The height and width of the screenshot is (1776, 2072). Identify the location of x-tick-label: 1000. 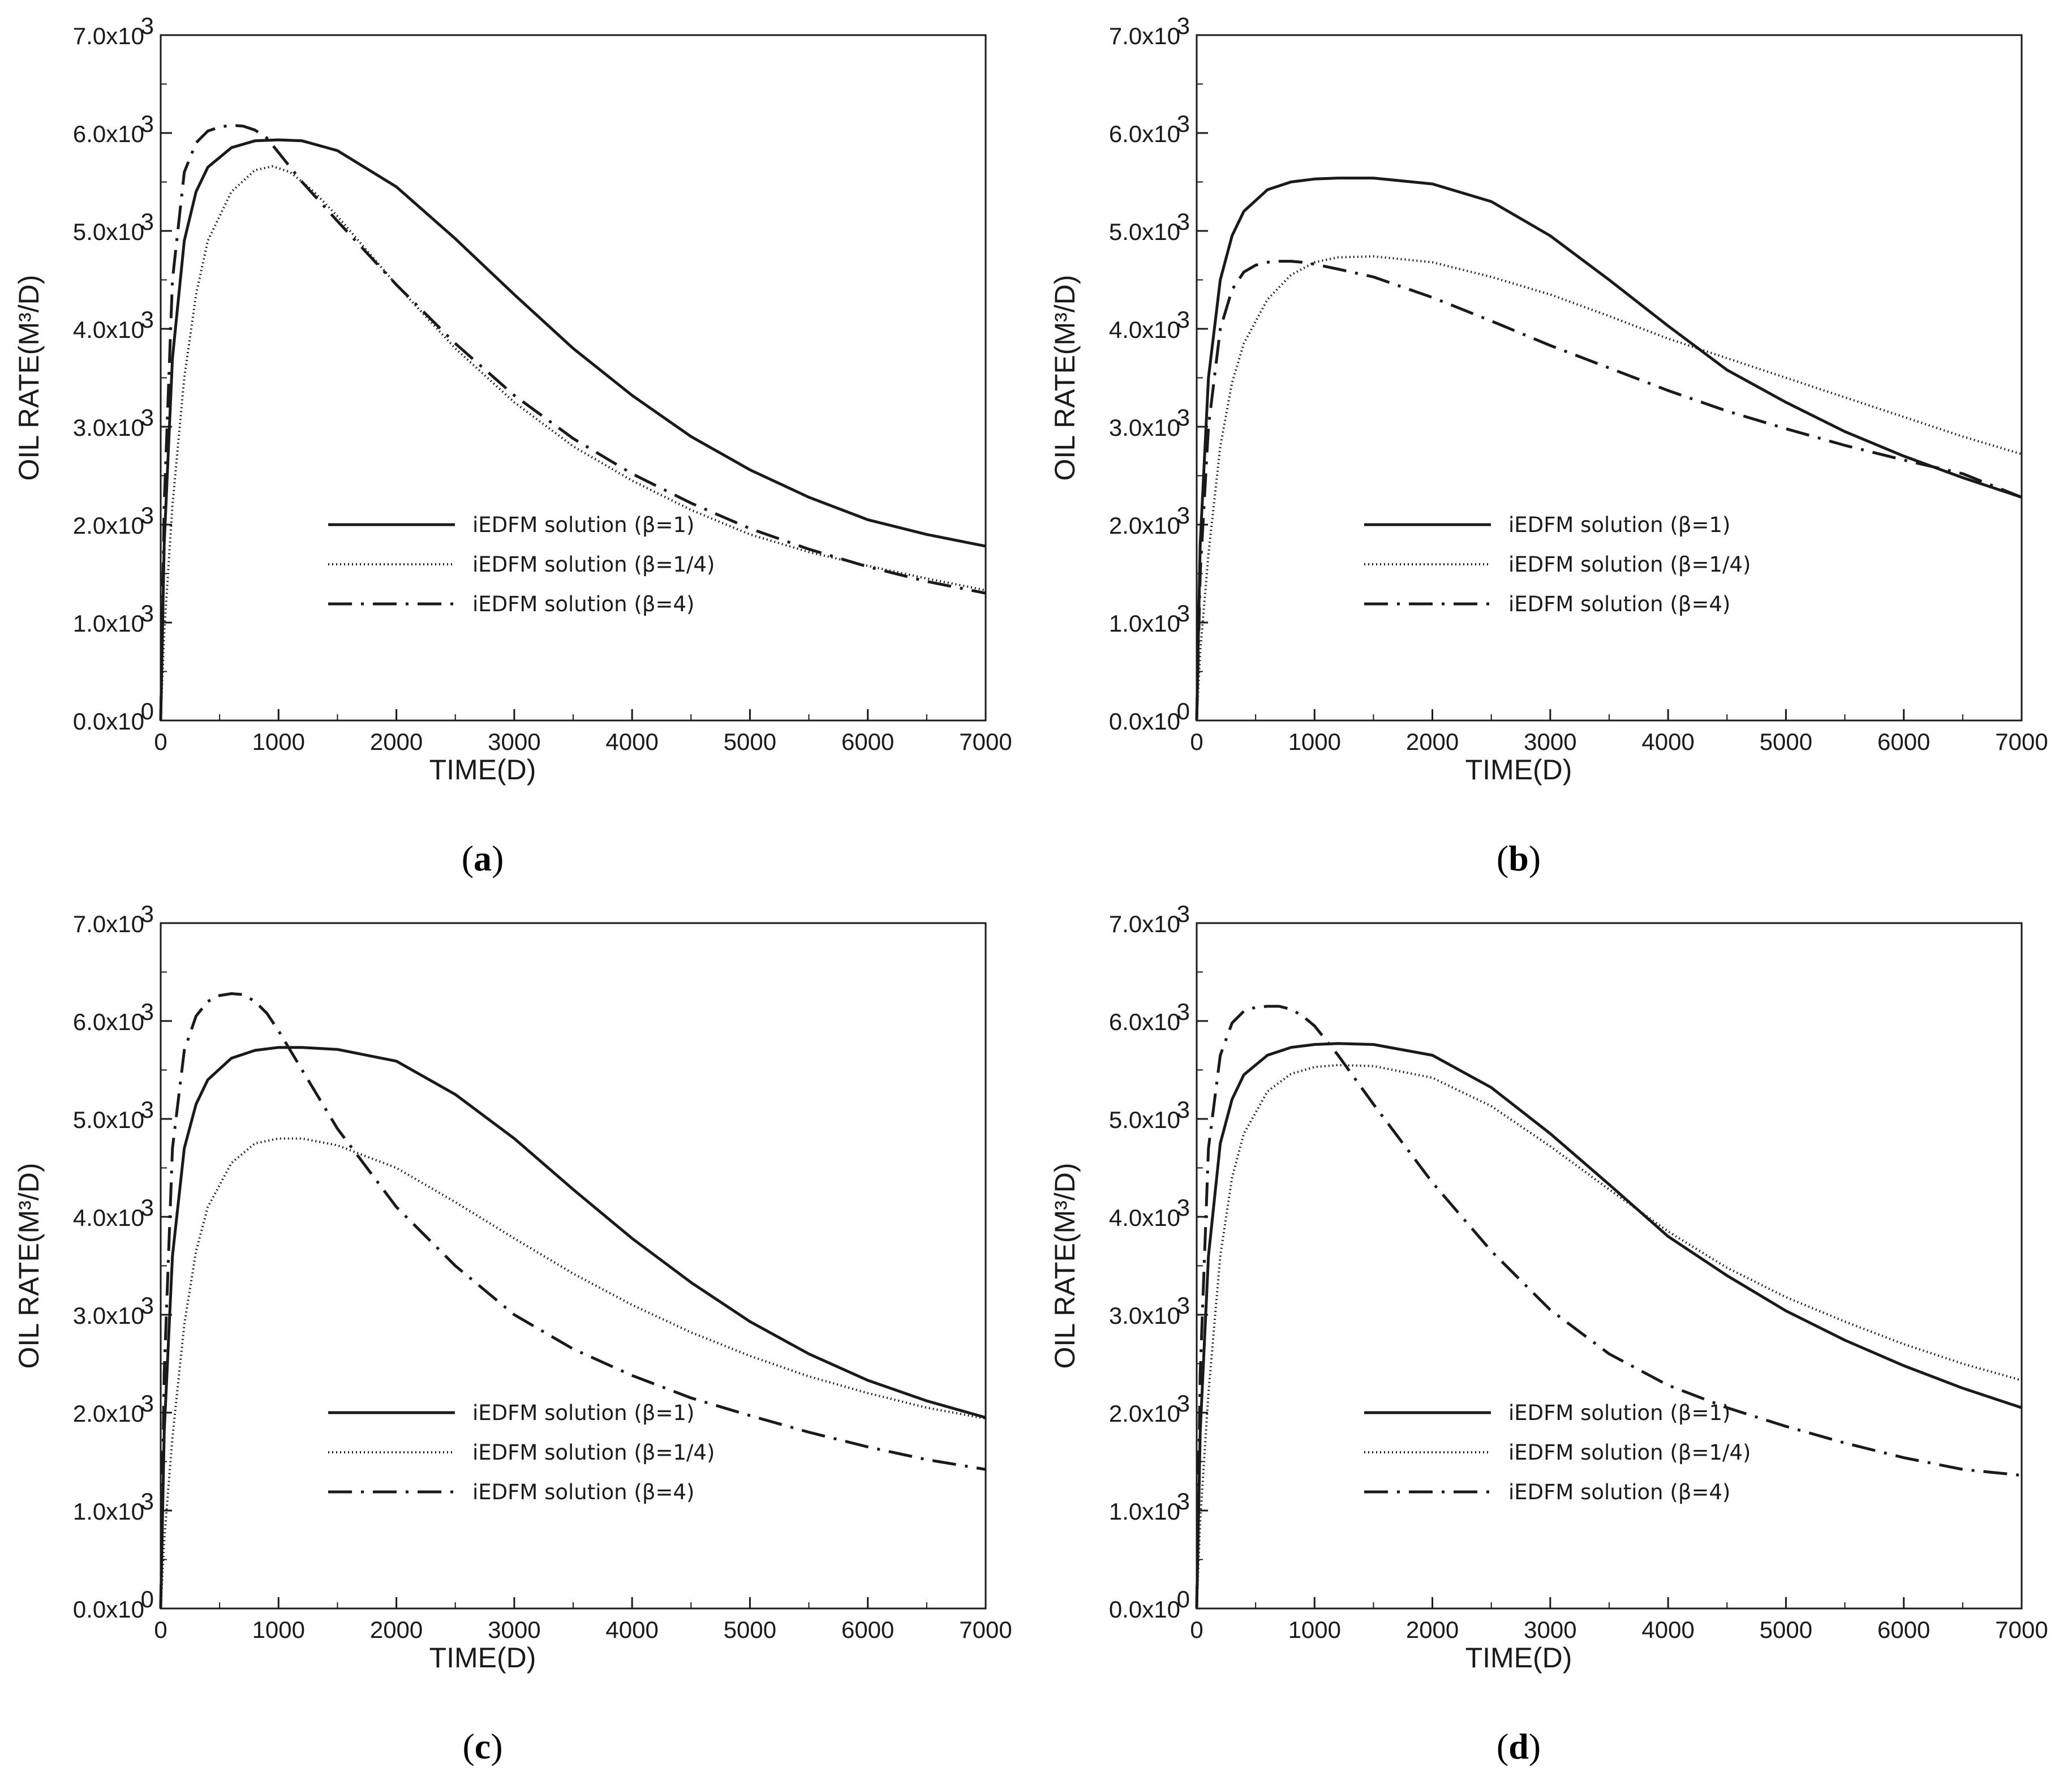
(1314, 1629).